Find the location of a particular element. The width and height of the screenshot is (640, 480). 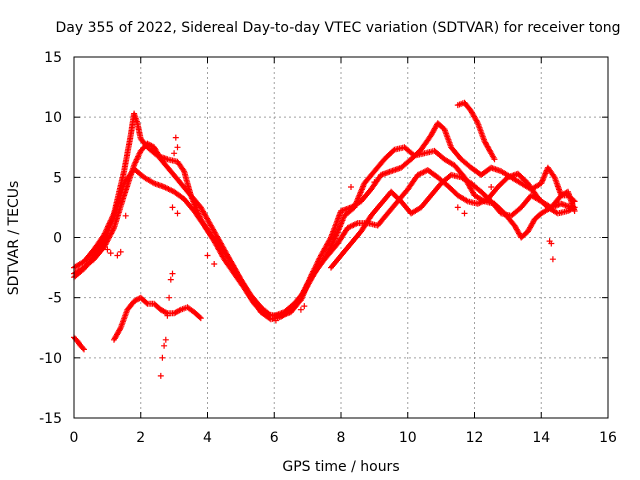

y-axis-label: SDTVAR / TECUs is located at coordinates (14, 238).